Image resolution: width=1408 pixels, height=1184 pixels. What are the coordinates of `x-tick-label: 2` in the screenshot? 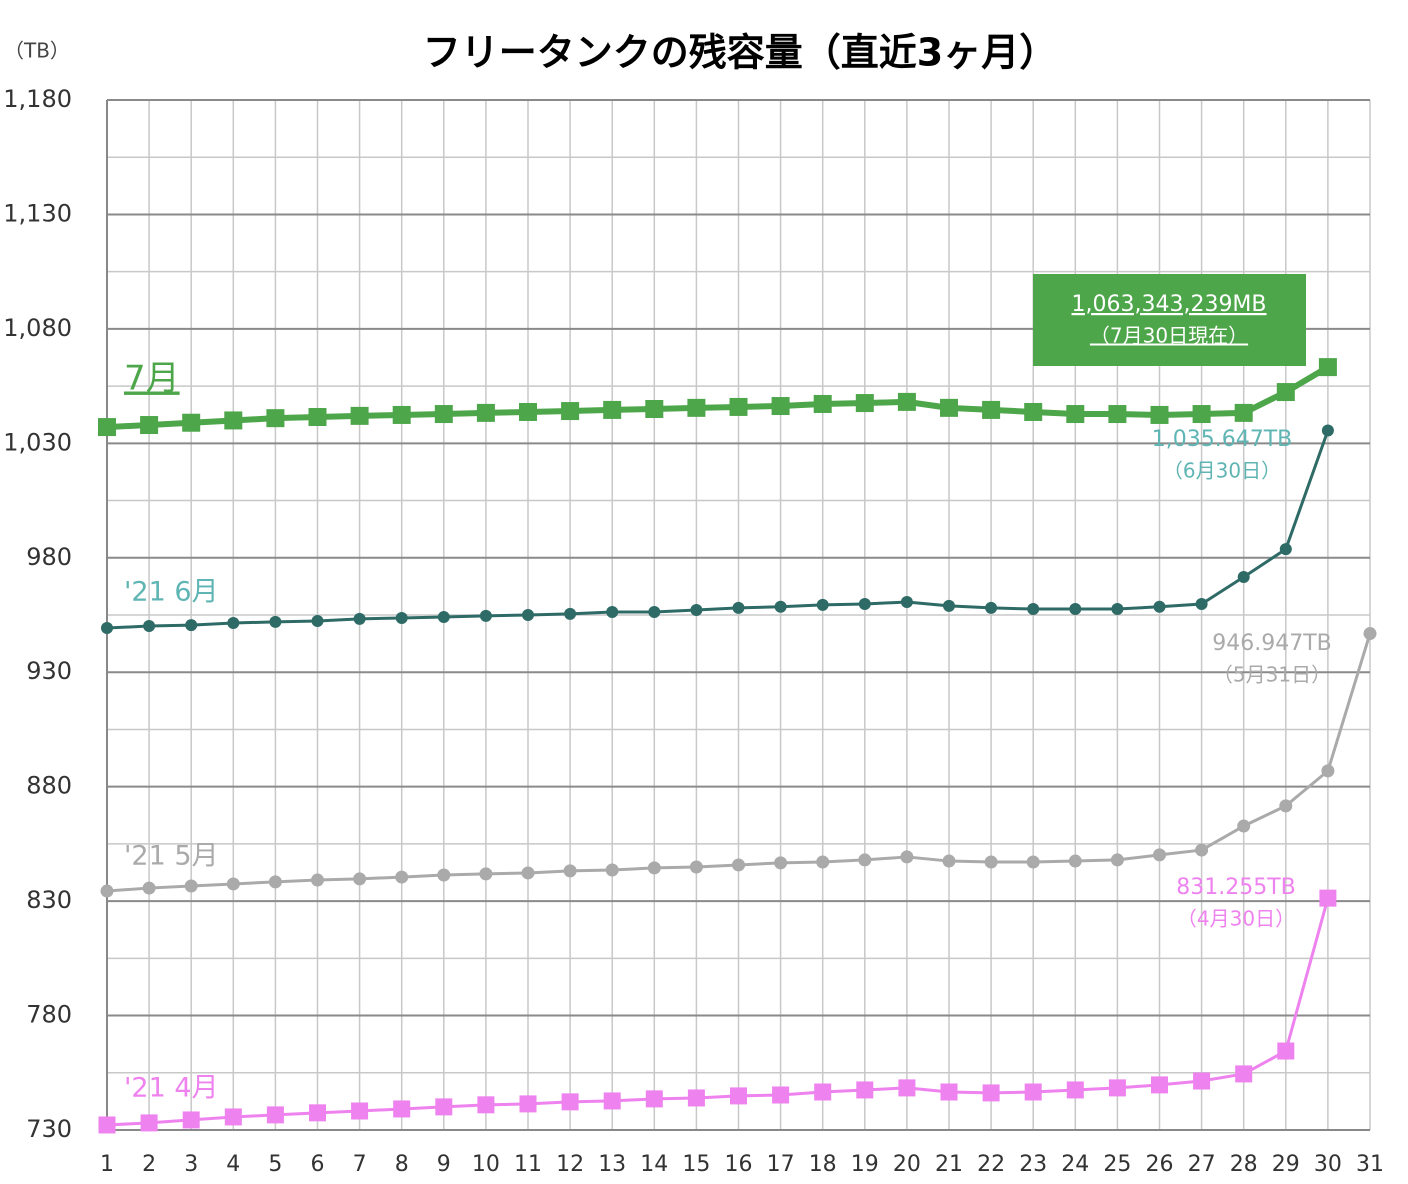 It's located at (149, 1164).